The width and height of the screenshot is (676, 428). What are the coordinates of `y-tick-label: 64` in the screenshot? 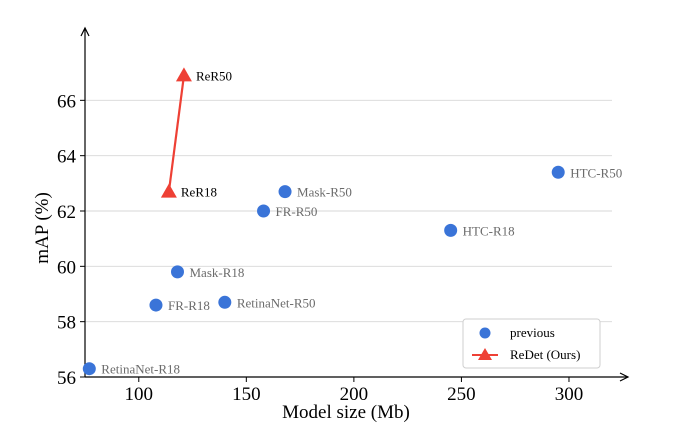 It's located at (67, 157).